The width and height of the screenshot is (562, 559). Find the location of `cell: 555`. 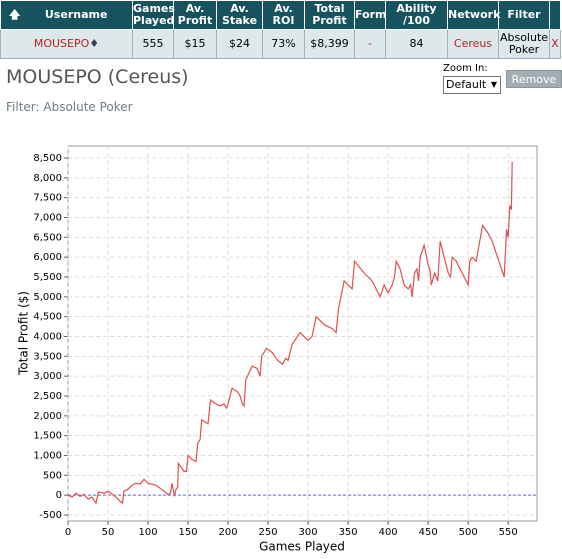

cell: 555 is located at coordinates (153, 44).